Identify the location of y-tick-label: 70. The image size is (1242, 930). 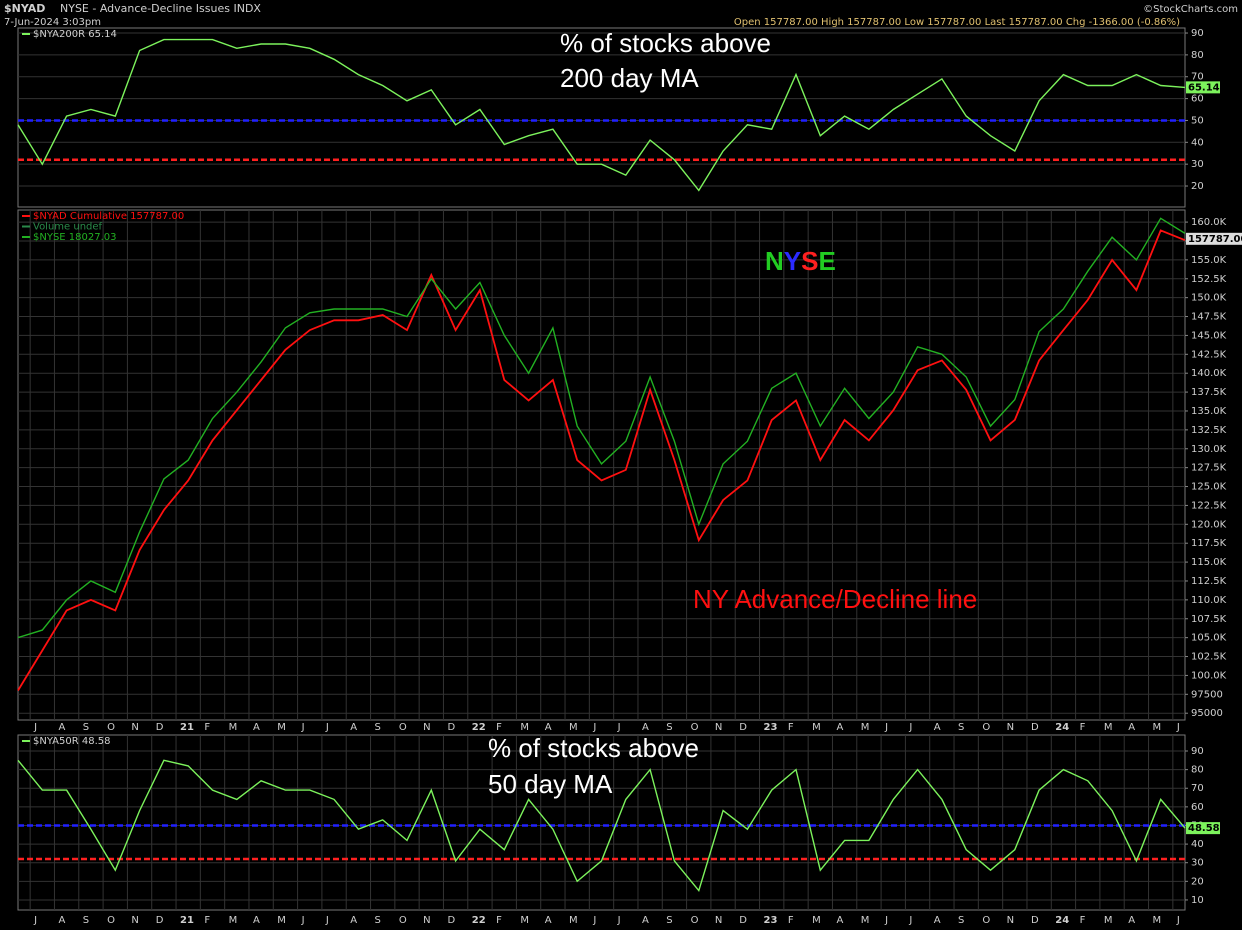
(1197, 788).